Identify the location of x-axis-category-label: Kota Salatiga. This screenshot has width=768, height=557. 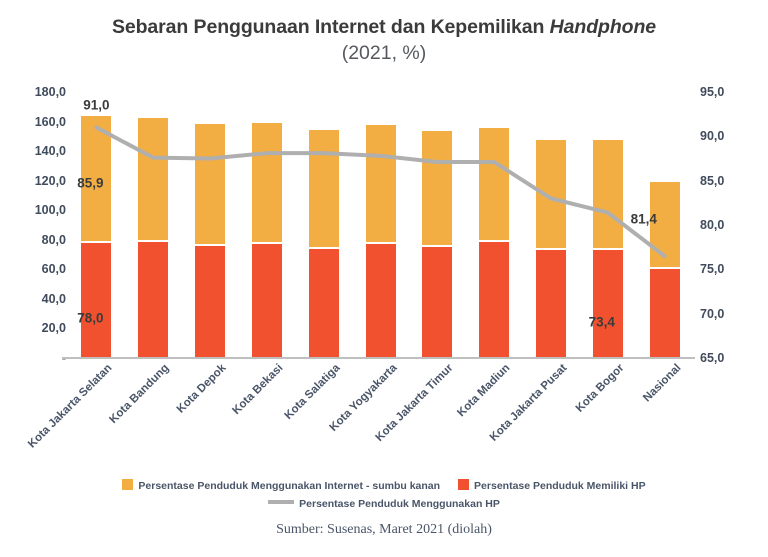
(312, 392).